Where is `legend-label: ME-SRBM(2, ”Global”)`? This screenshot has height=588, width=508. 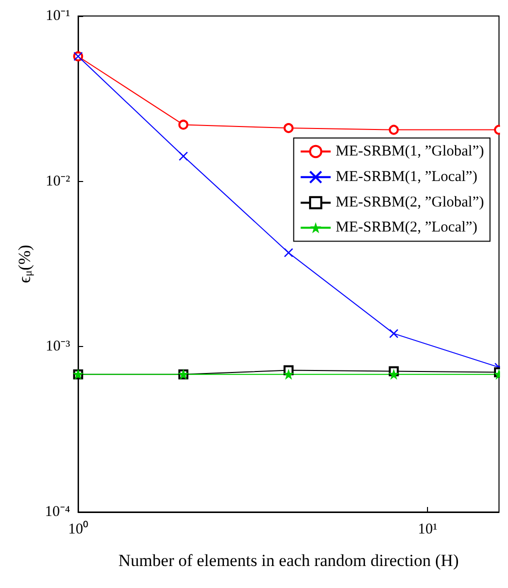
legend-label: ME-SRBM(2, ”Global”) is located at coordinates (410, 202).